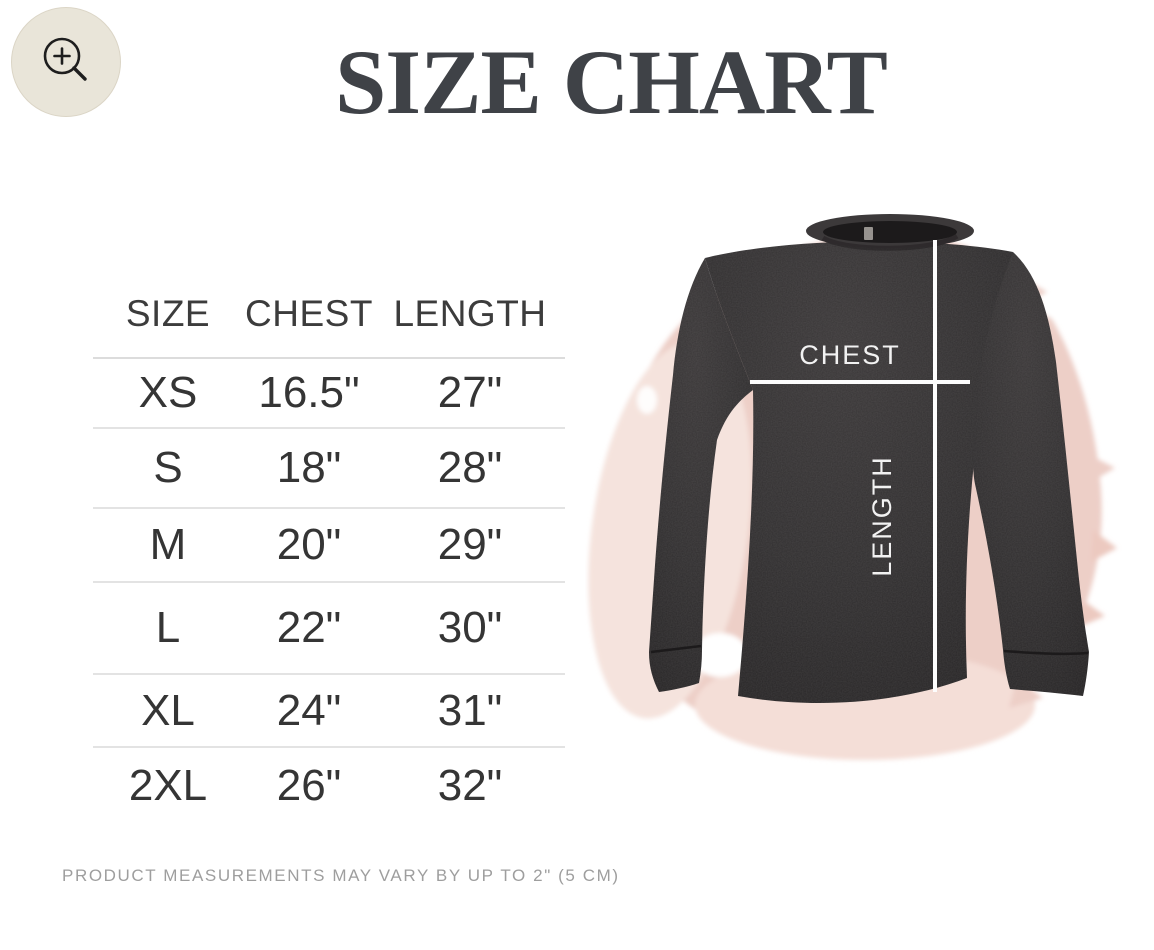  What do you see at coordinates (309, 392) in the screenshot?
I see `chest-cell: 16.5"` at bounding box center [309, 392].